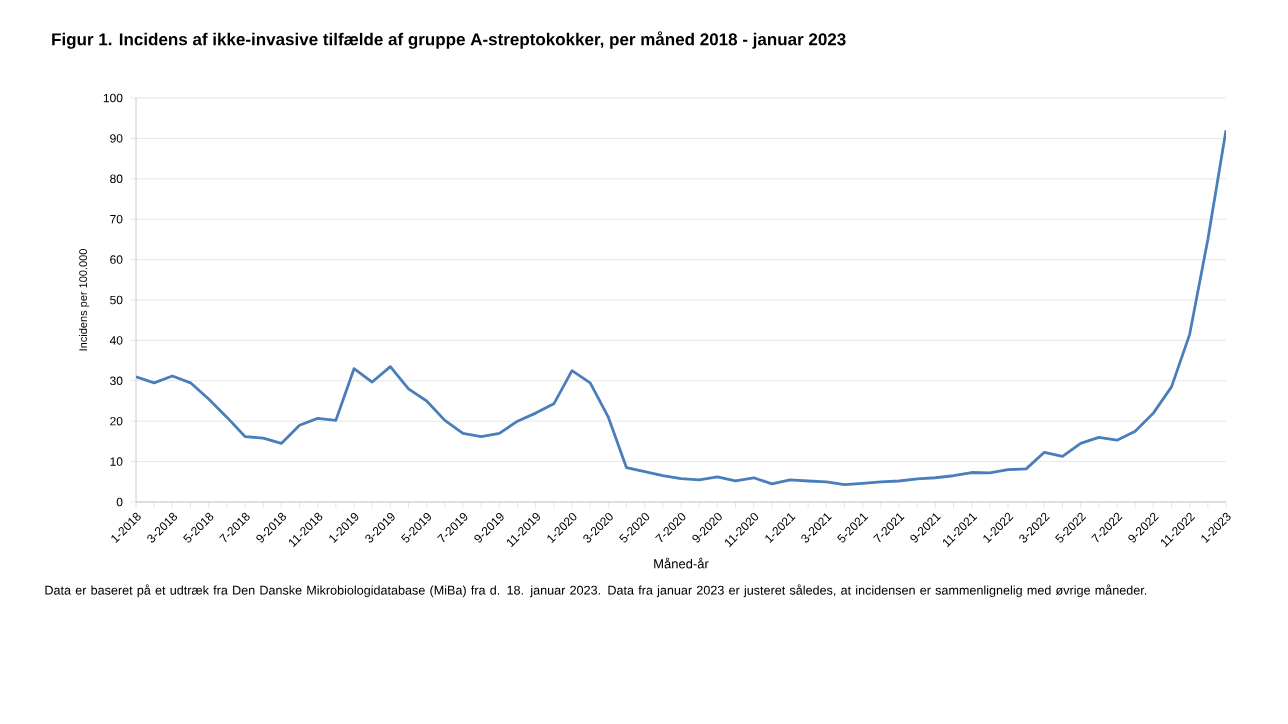  What do you see at coordinates (449, 40) in the screenshot?
I see `chart-title: Figur 1. Incidens af ikke-invasive tilfælde af gruppe A-streptokokker, per måned 2018 - januar 2023` at bounding box center [449, 40].